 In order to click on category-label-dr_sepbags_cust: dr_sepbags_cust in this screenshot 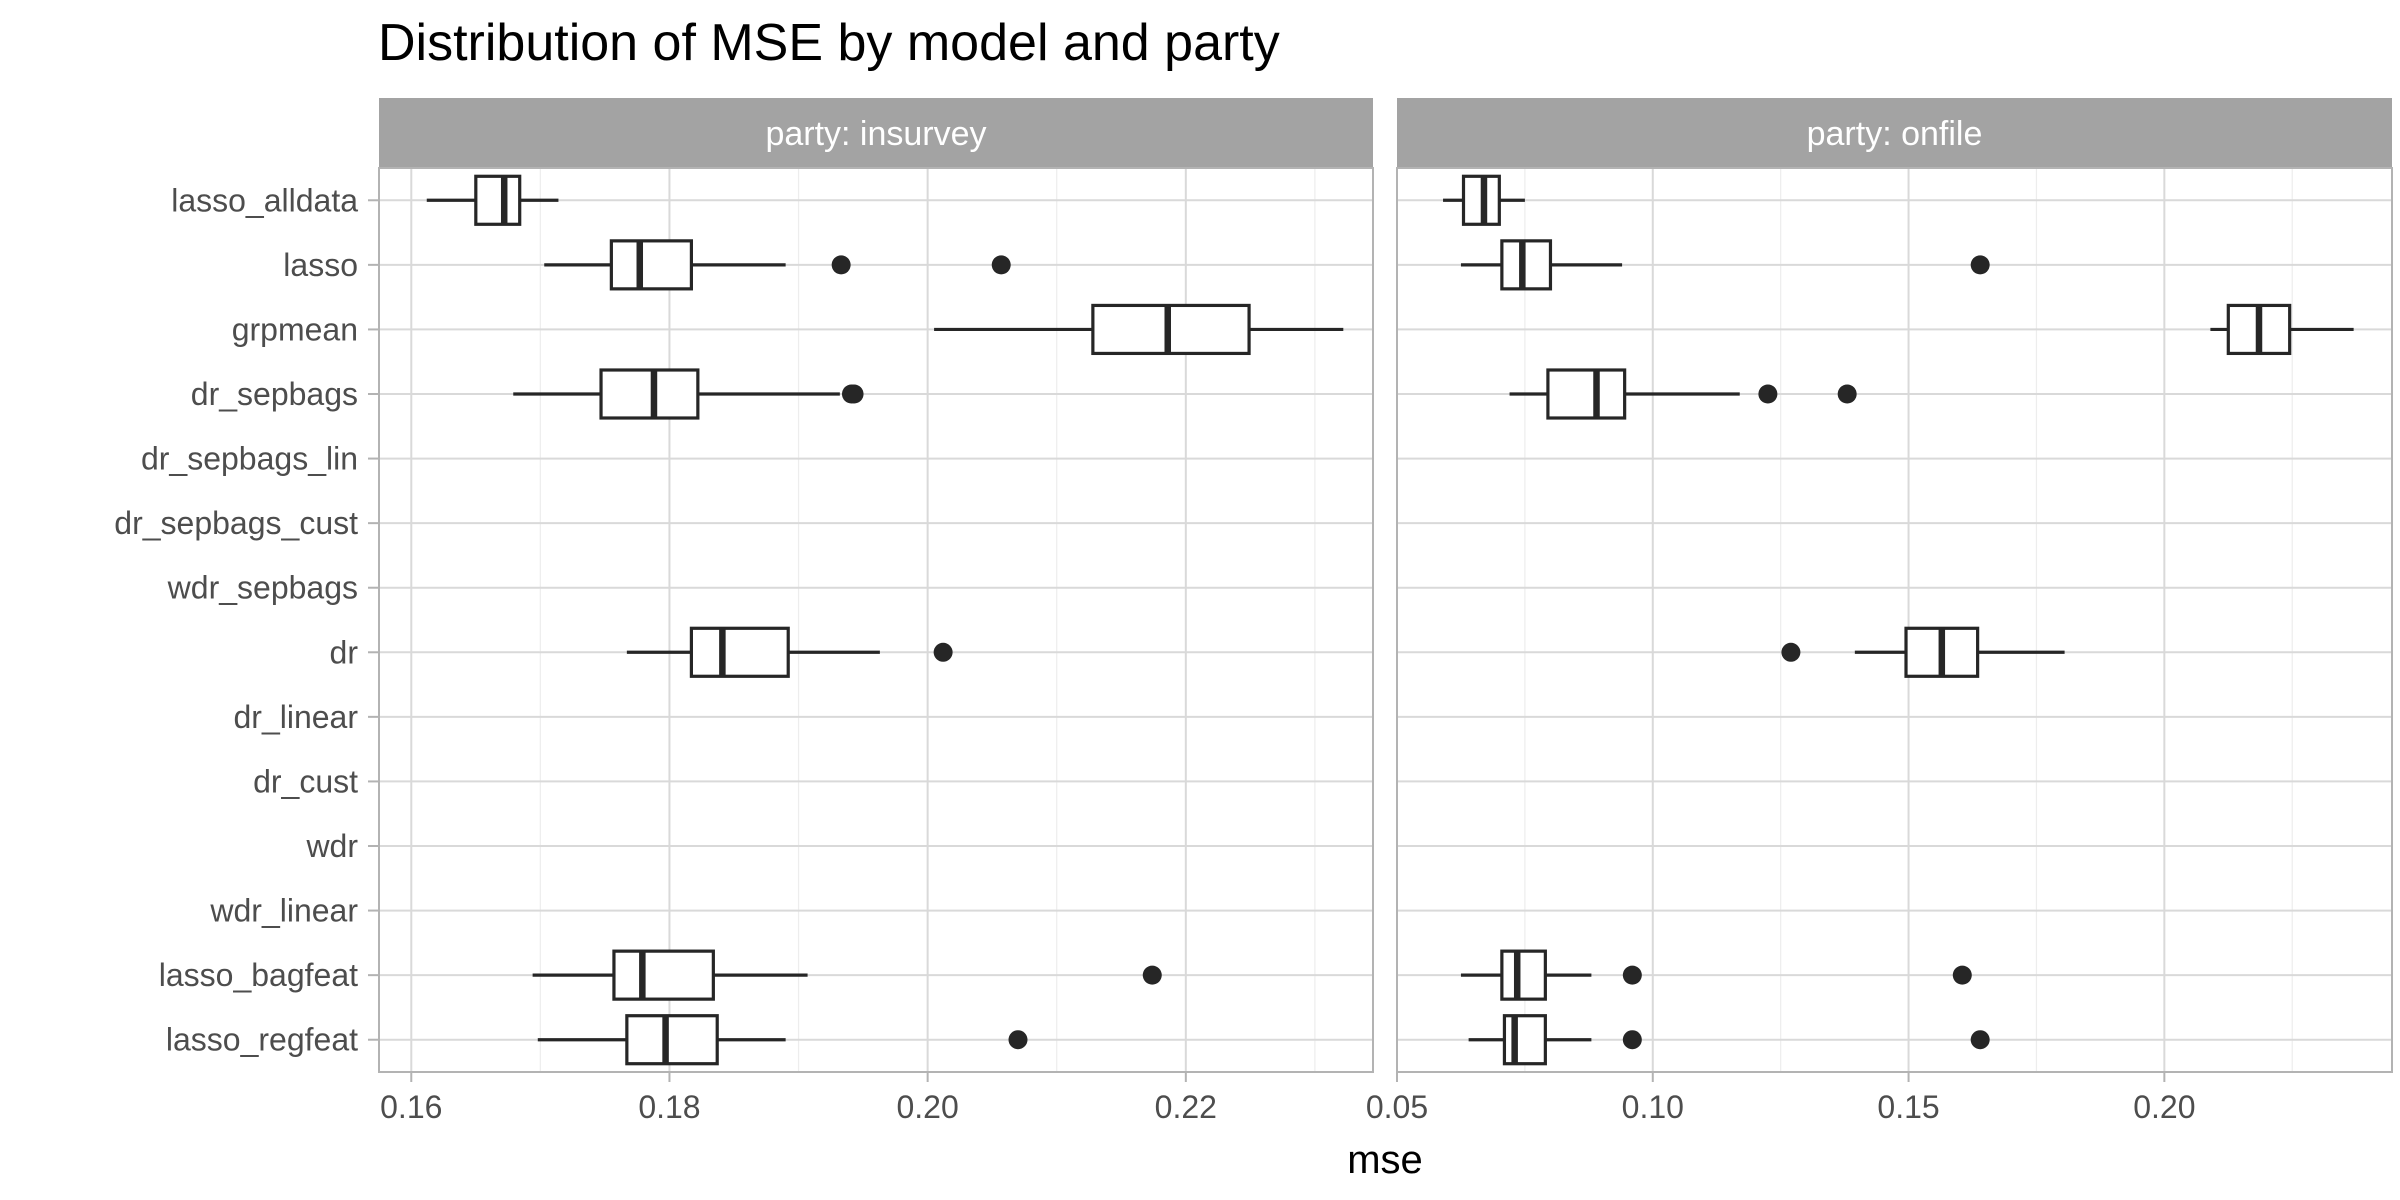, I will do `click(236, 523)`.